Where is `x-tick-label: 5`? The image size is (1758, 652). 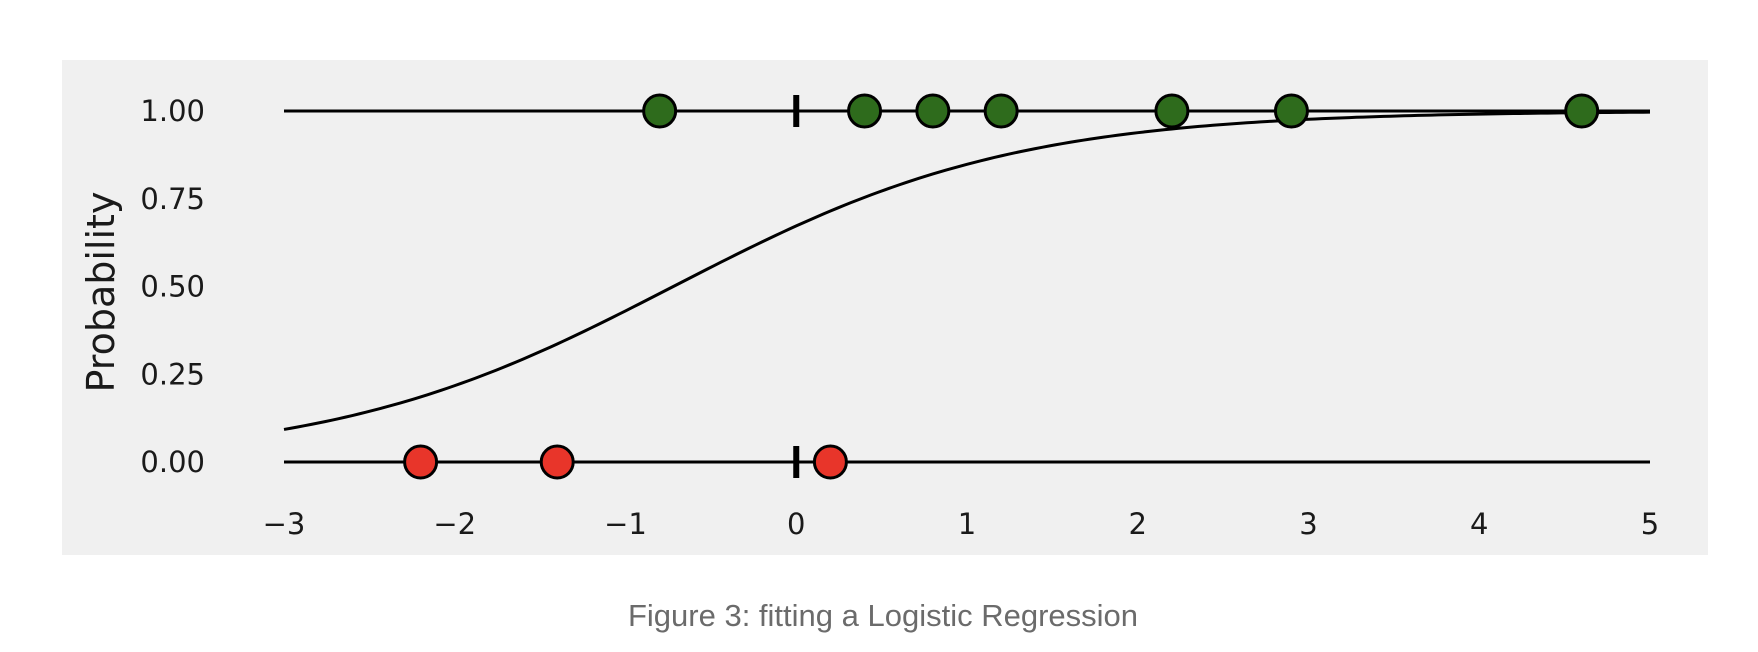
x-tick-label: 5 is located at coordinates (1650, 524).